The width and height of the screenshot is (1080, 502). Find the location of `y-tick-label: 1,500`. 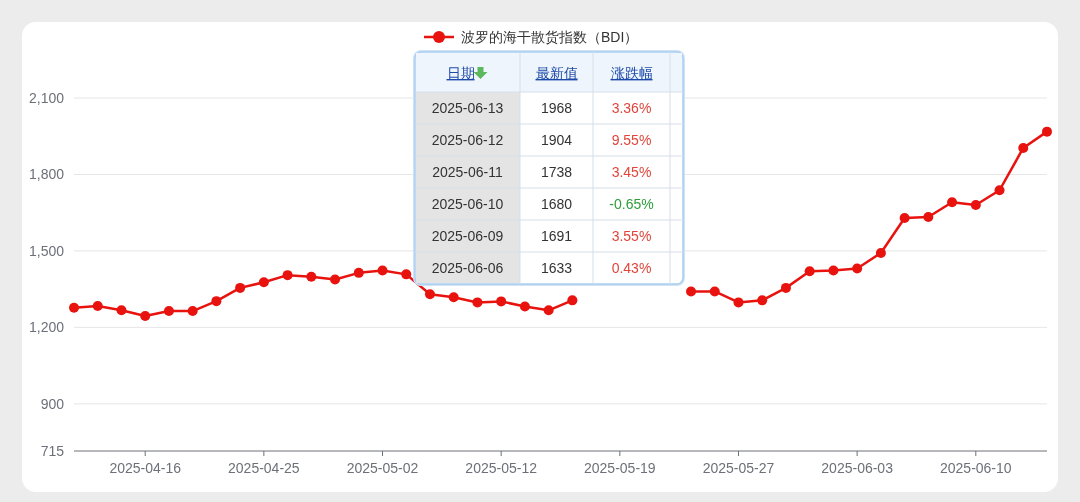

y-tick-label: 1,500 is located at coordinates (46, 250).